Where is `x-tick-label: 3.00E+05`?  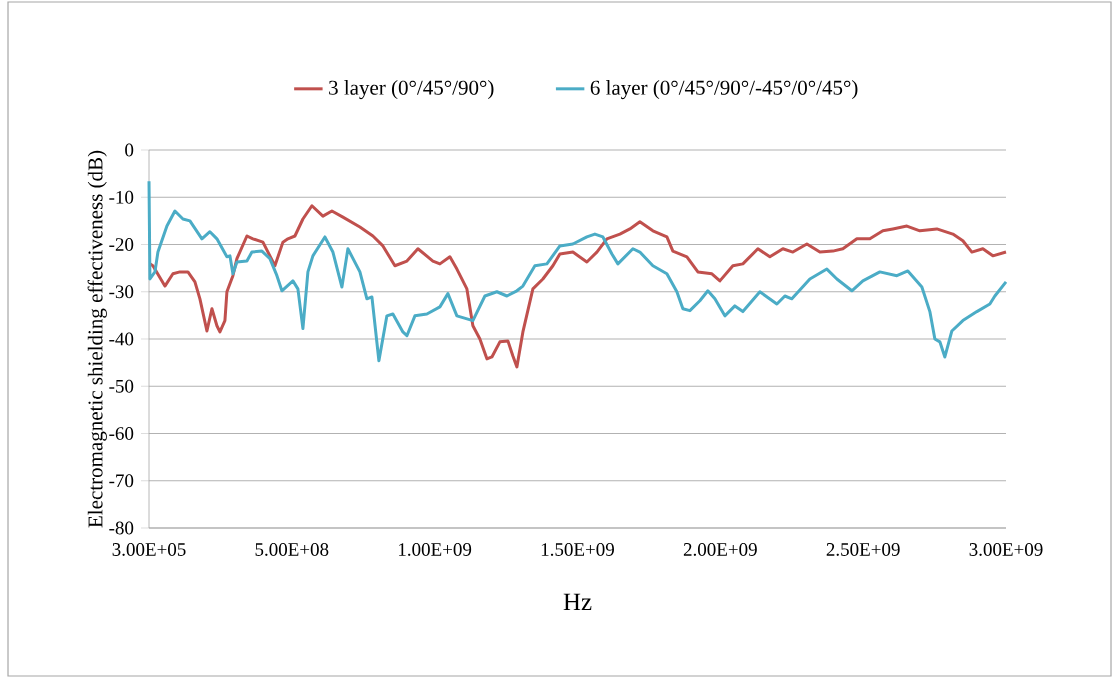
x-tick-label: 3.00E+05 is located at coordinates (149, 549).